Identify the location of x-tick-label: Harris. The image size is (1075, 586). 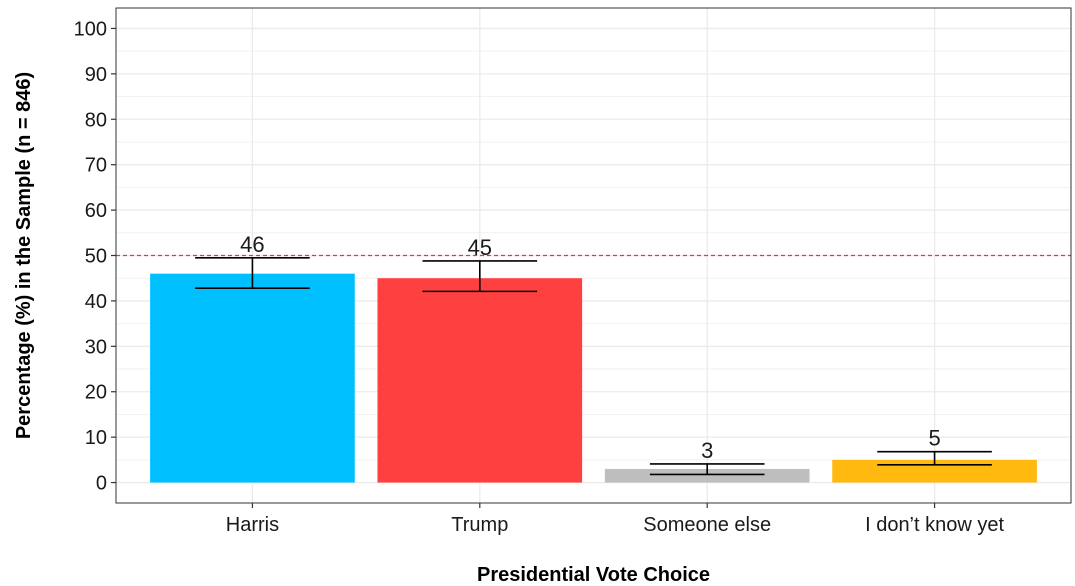
(252, 525).